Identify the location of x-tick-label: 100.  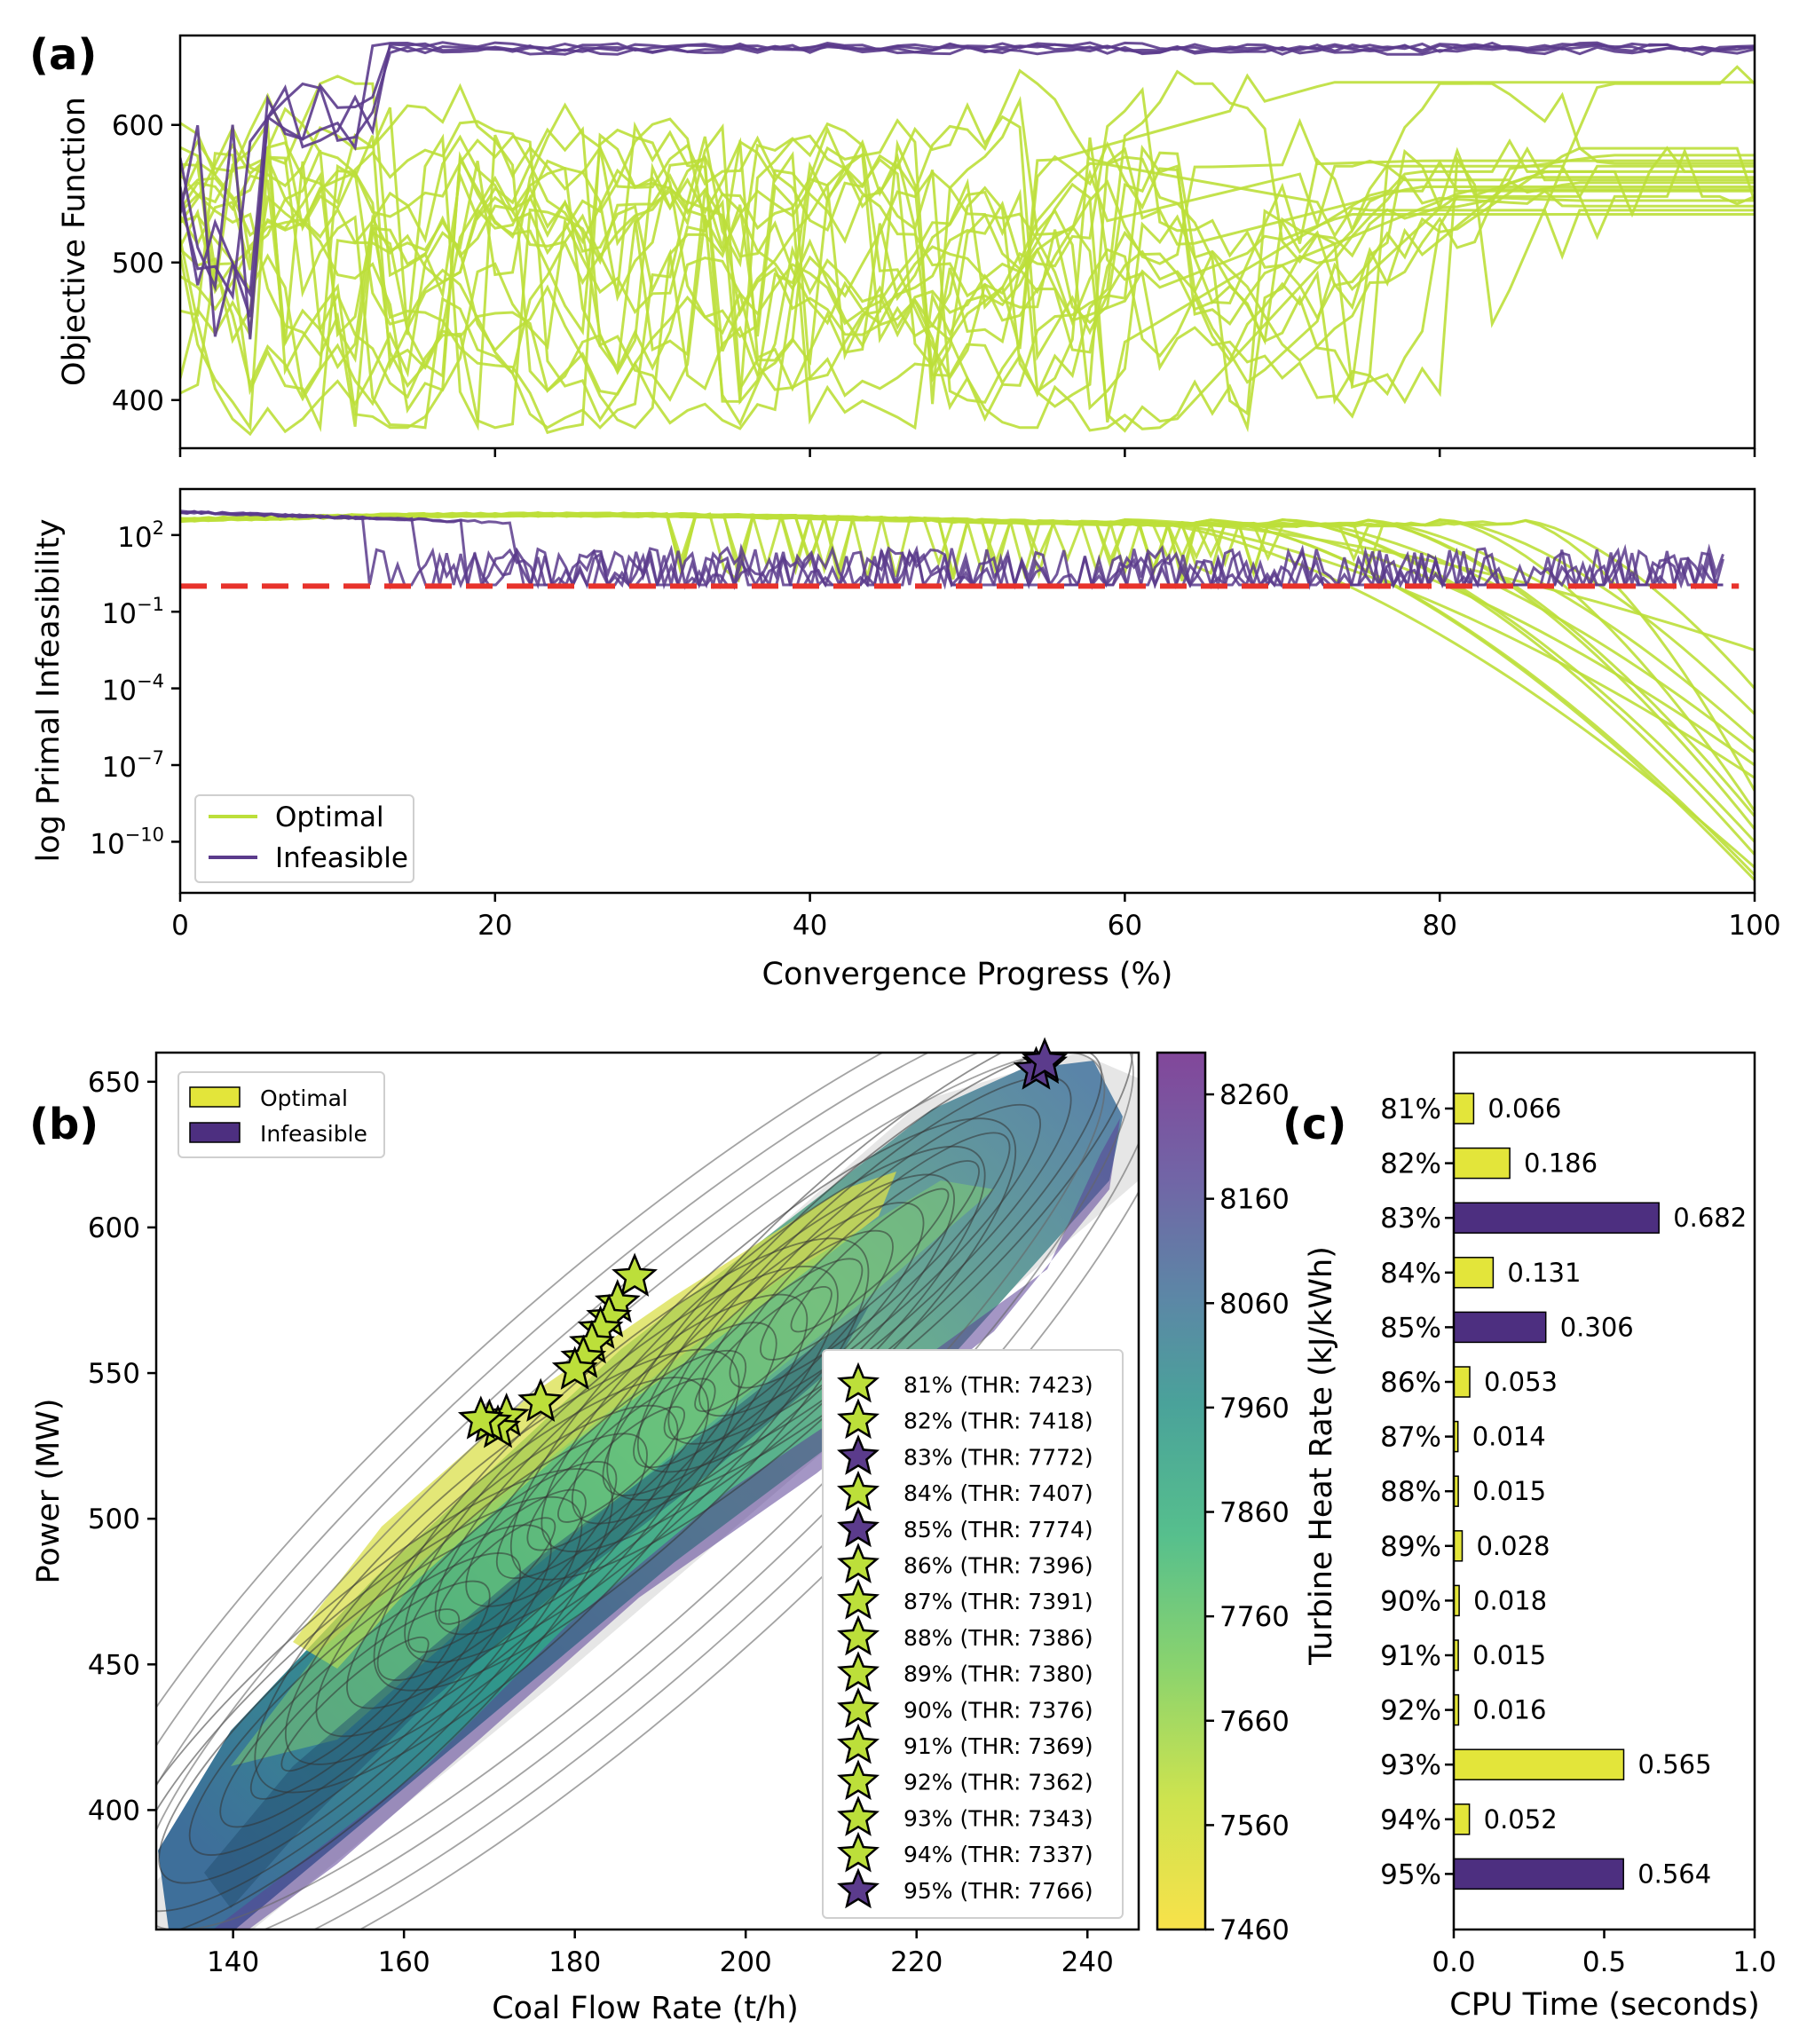
(1754, 926).